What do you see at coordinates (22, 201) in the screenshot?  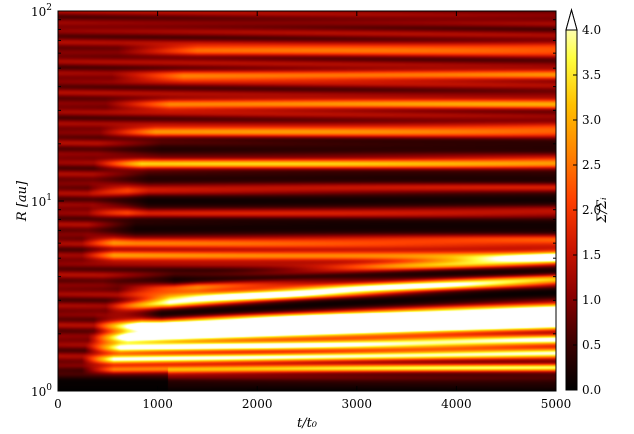 I see `y-axis-label: R [au]` at bounding box center [22, 201].